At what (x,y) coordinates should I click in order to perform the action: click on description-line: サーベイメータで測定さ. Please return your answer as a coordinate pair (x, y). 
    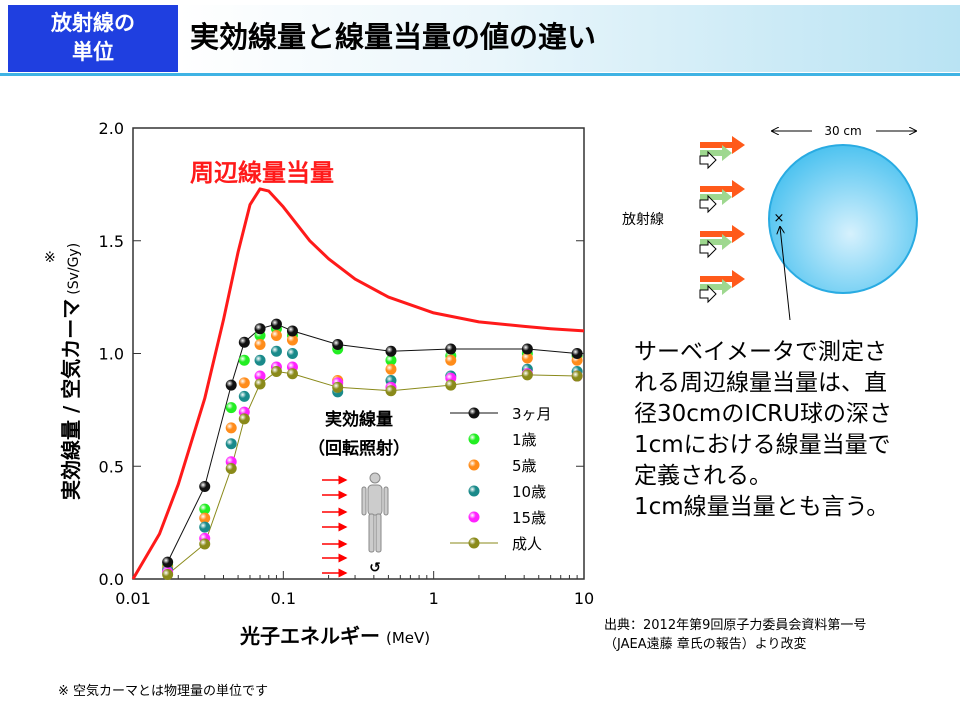
    Looking at the image, I should click on (760, 352).